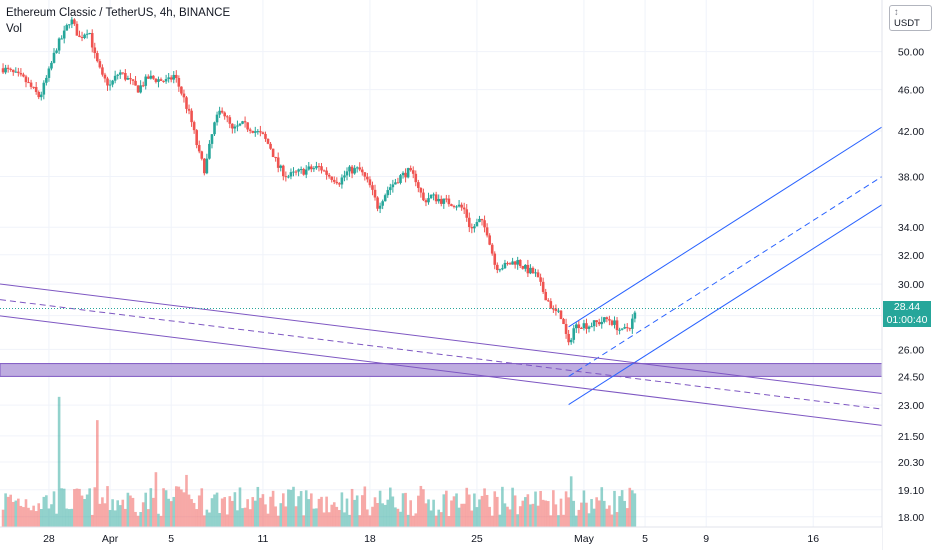 The height and width of the screenshot is (550, 932). I want to click on x-tick-label: 5, so click(171, 539).